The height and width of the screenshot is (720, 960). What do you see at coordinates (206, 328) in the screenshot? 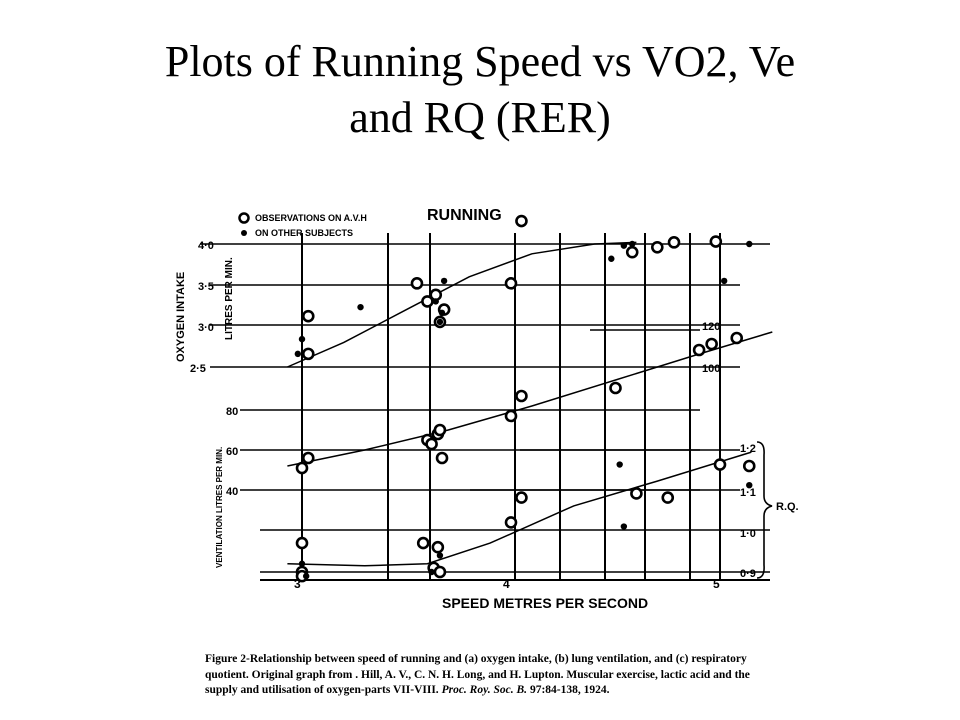
I see `y-tick-label: 3·0` at bounding box center [206, 328].